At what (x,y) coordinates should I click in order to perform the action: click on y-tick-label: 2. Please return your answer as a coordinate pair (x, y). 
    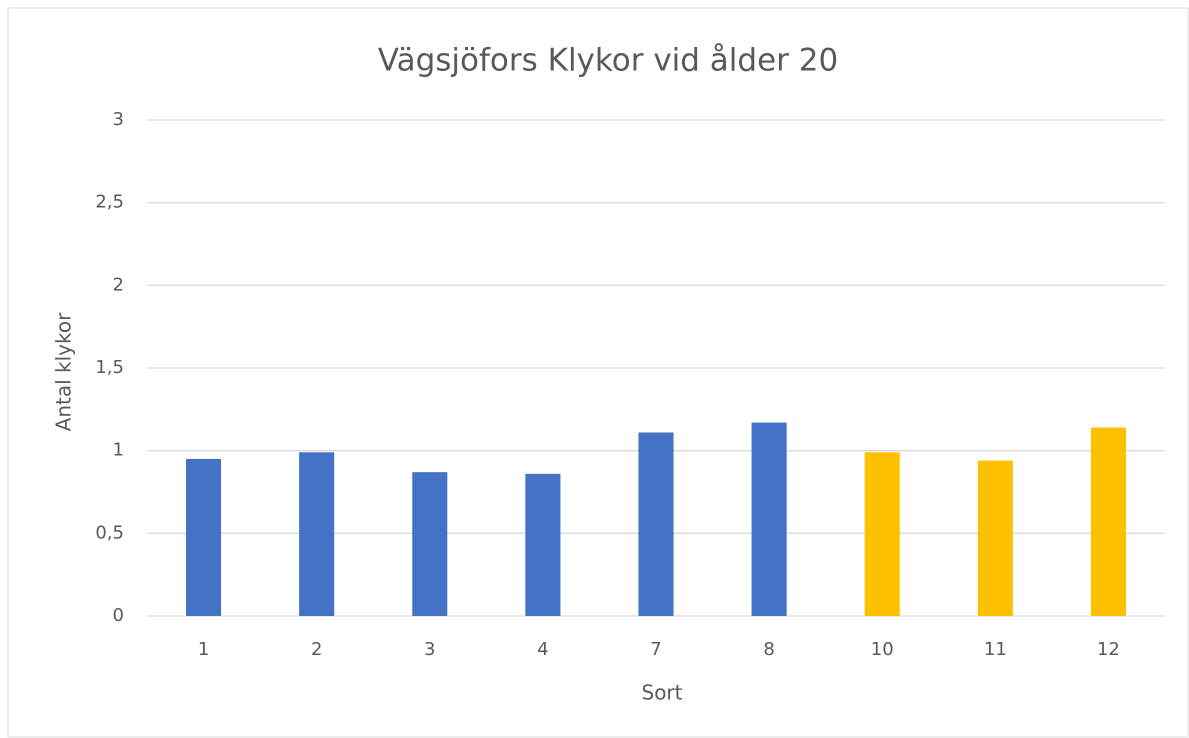
    Looking at the image, I should click on (118, 284).